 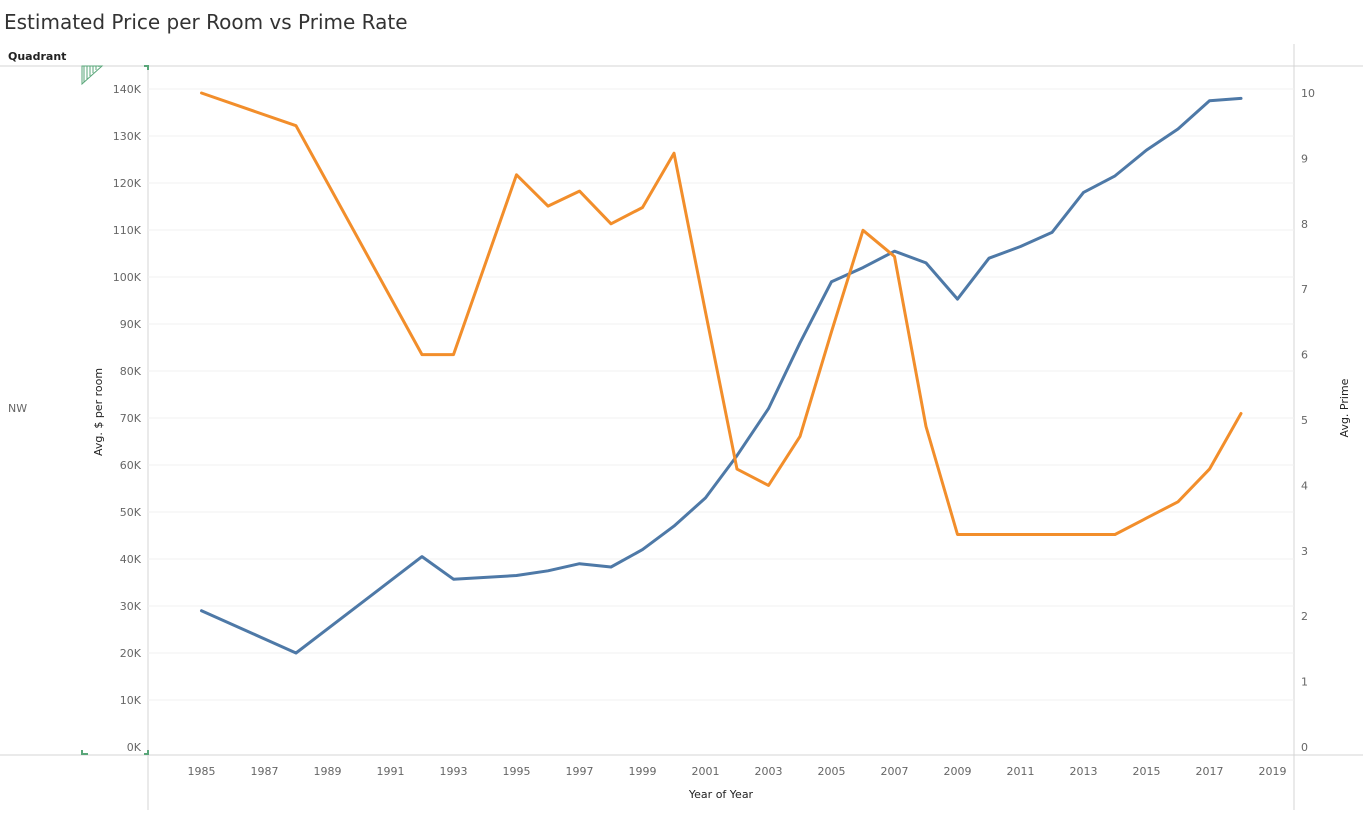 What do you see at coordinates (706, 771) in the screenshot?
I see `x-tick-label: 2001` at bounding box center [706, 771].